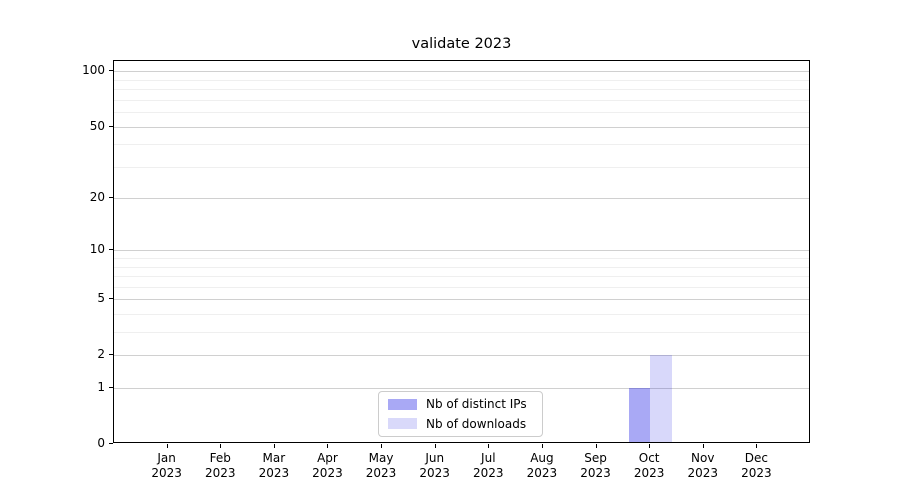 The image size is (900, 500). Describe the element at coordinates (166, 458) in the screenshot. I see `x-tick-month: Jan` at that location.